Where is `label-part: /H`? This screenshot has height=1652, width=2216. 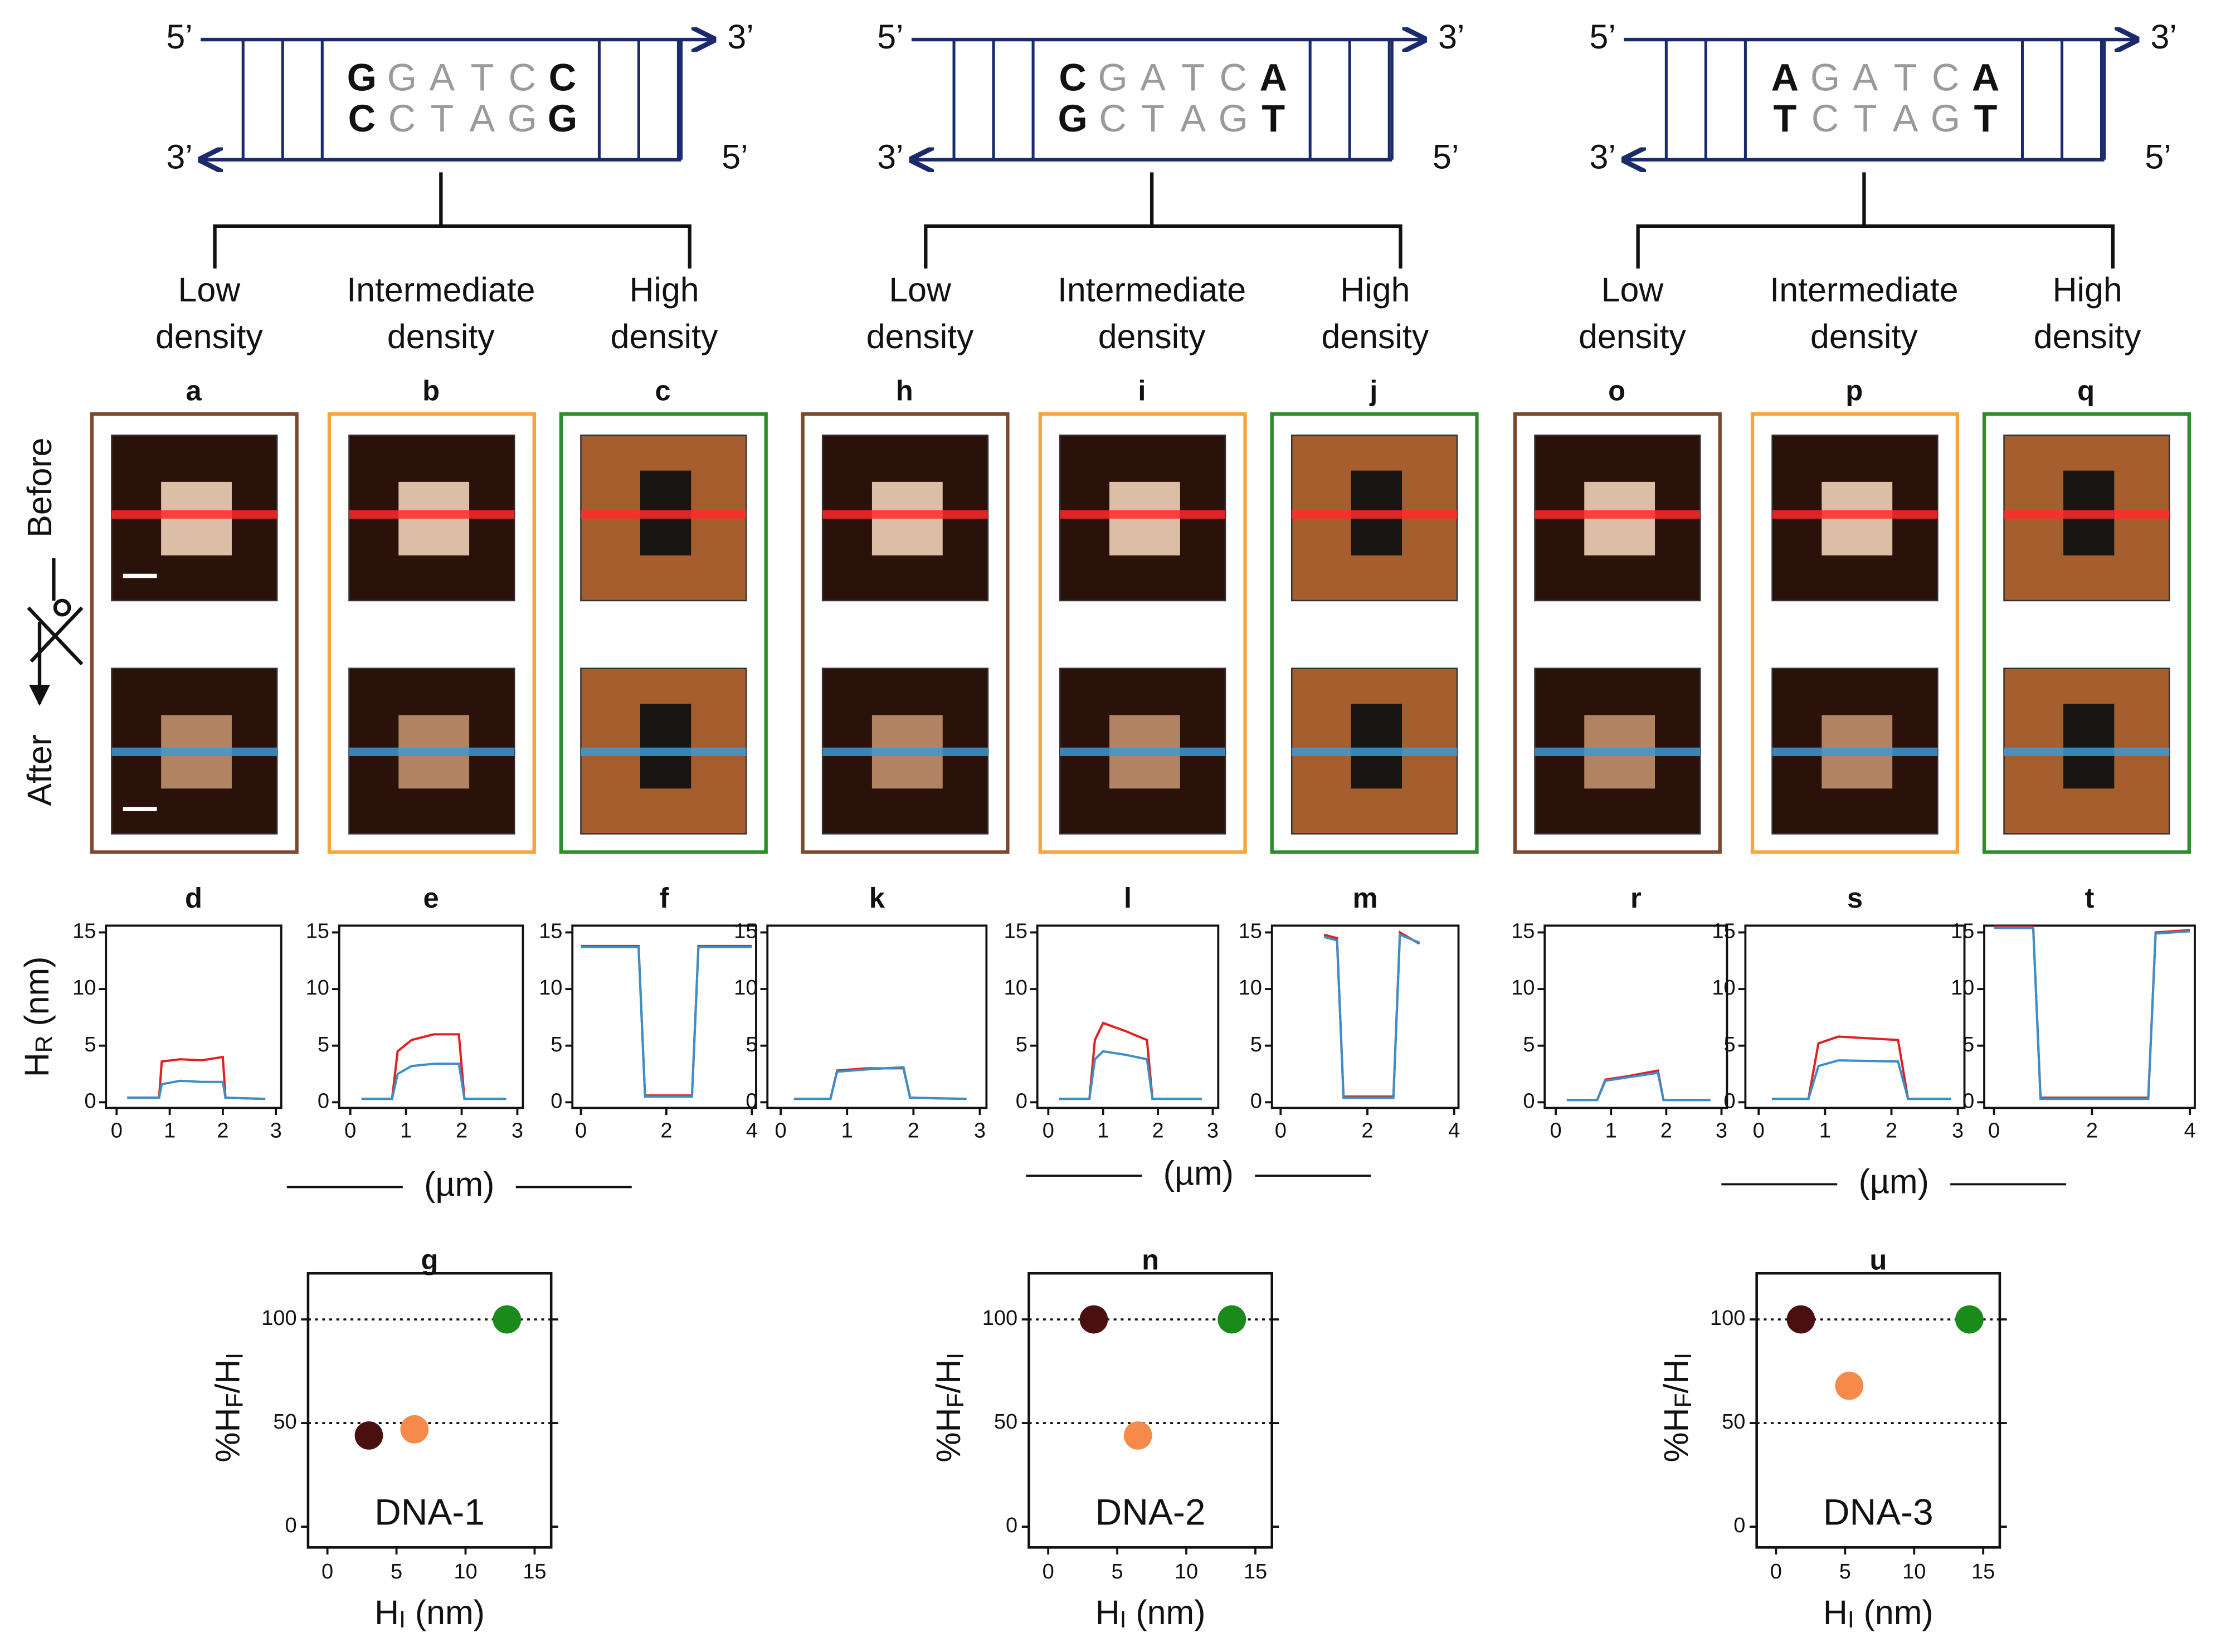
label-part: /H is located at coordinates (1676, 1376).